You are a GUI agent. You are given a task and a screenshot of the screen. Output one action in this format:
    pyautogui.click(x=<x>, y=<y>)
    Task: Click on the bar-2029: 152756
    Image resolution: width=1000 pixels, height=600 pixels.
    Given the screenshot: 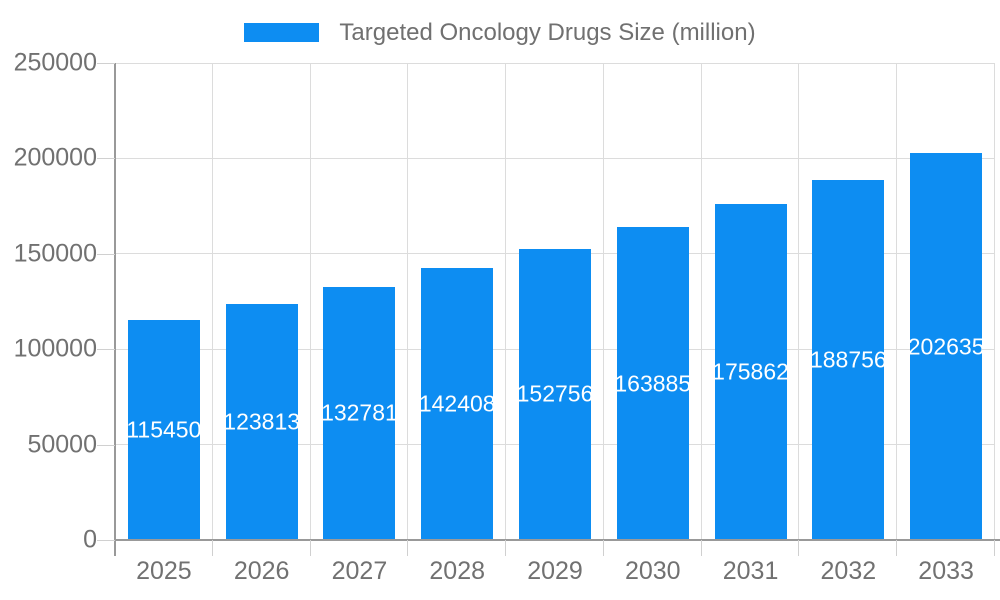 What is the action you would take?
    pyautogui.click(x=555, y=394)
    